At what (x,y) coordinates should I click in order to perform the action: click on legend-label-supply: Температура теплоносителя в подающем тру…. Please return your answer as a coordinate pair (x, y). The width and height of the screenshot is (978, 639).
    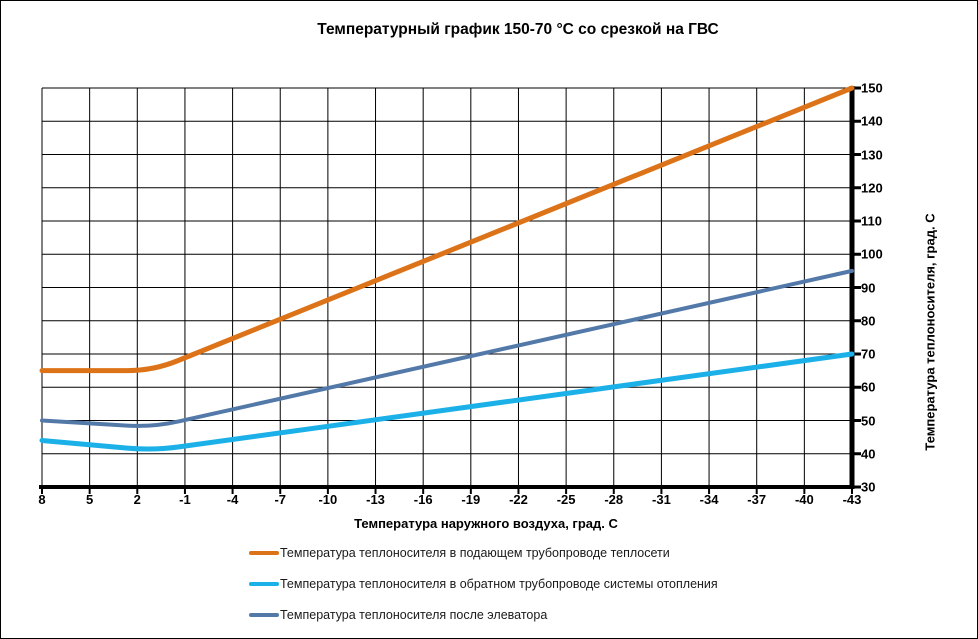
    Looking at the image, I should click on (475, 553).